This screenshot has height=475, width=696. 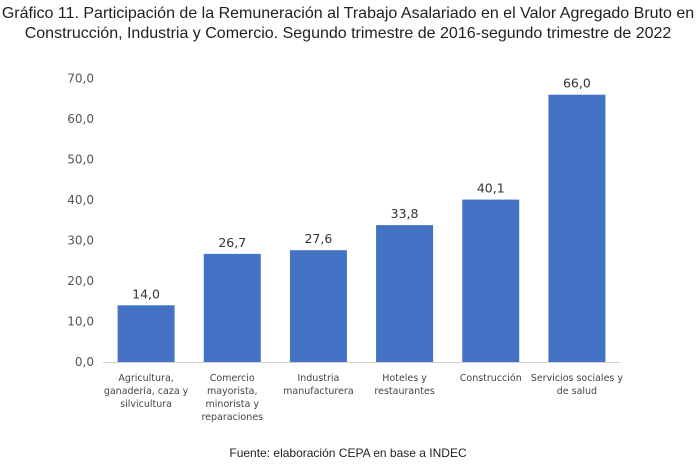 What do you see at coordinates (318, 238) in the screenshot?
I see `data-label: 27,6` at bounding box center [318, 238].